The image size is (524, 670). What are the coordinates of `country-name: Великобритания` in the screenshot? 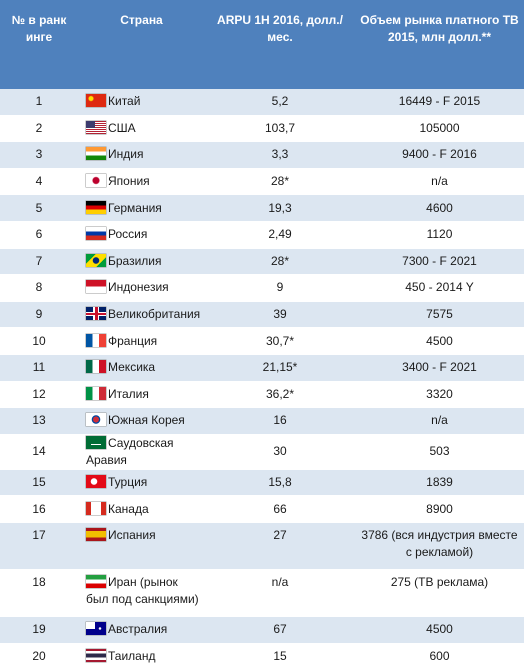 It's located at (154, 314).